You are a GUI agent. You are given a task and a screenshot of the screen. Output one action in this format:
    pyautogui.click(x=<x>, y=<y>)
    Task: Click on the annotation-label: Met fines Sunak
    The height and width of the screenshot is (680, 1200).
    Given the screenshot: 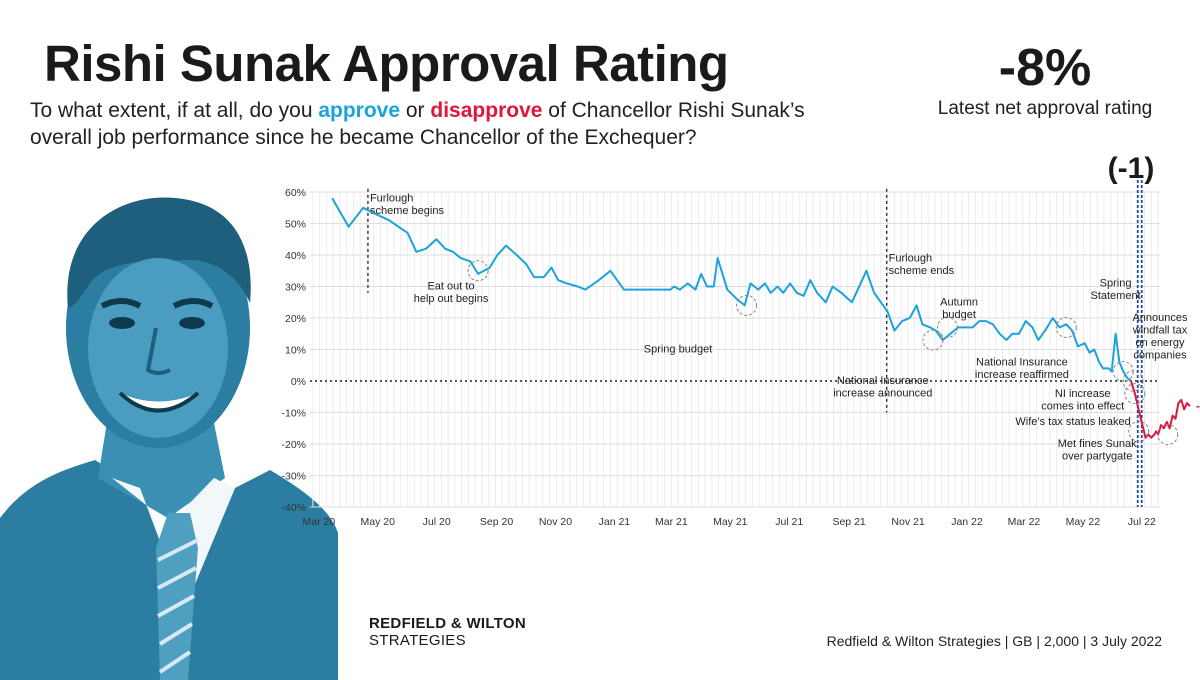 What is the action you would take?
    pyautogui.click(x=1097, y=444)
    